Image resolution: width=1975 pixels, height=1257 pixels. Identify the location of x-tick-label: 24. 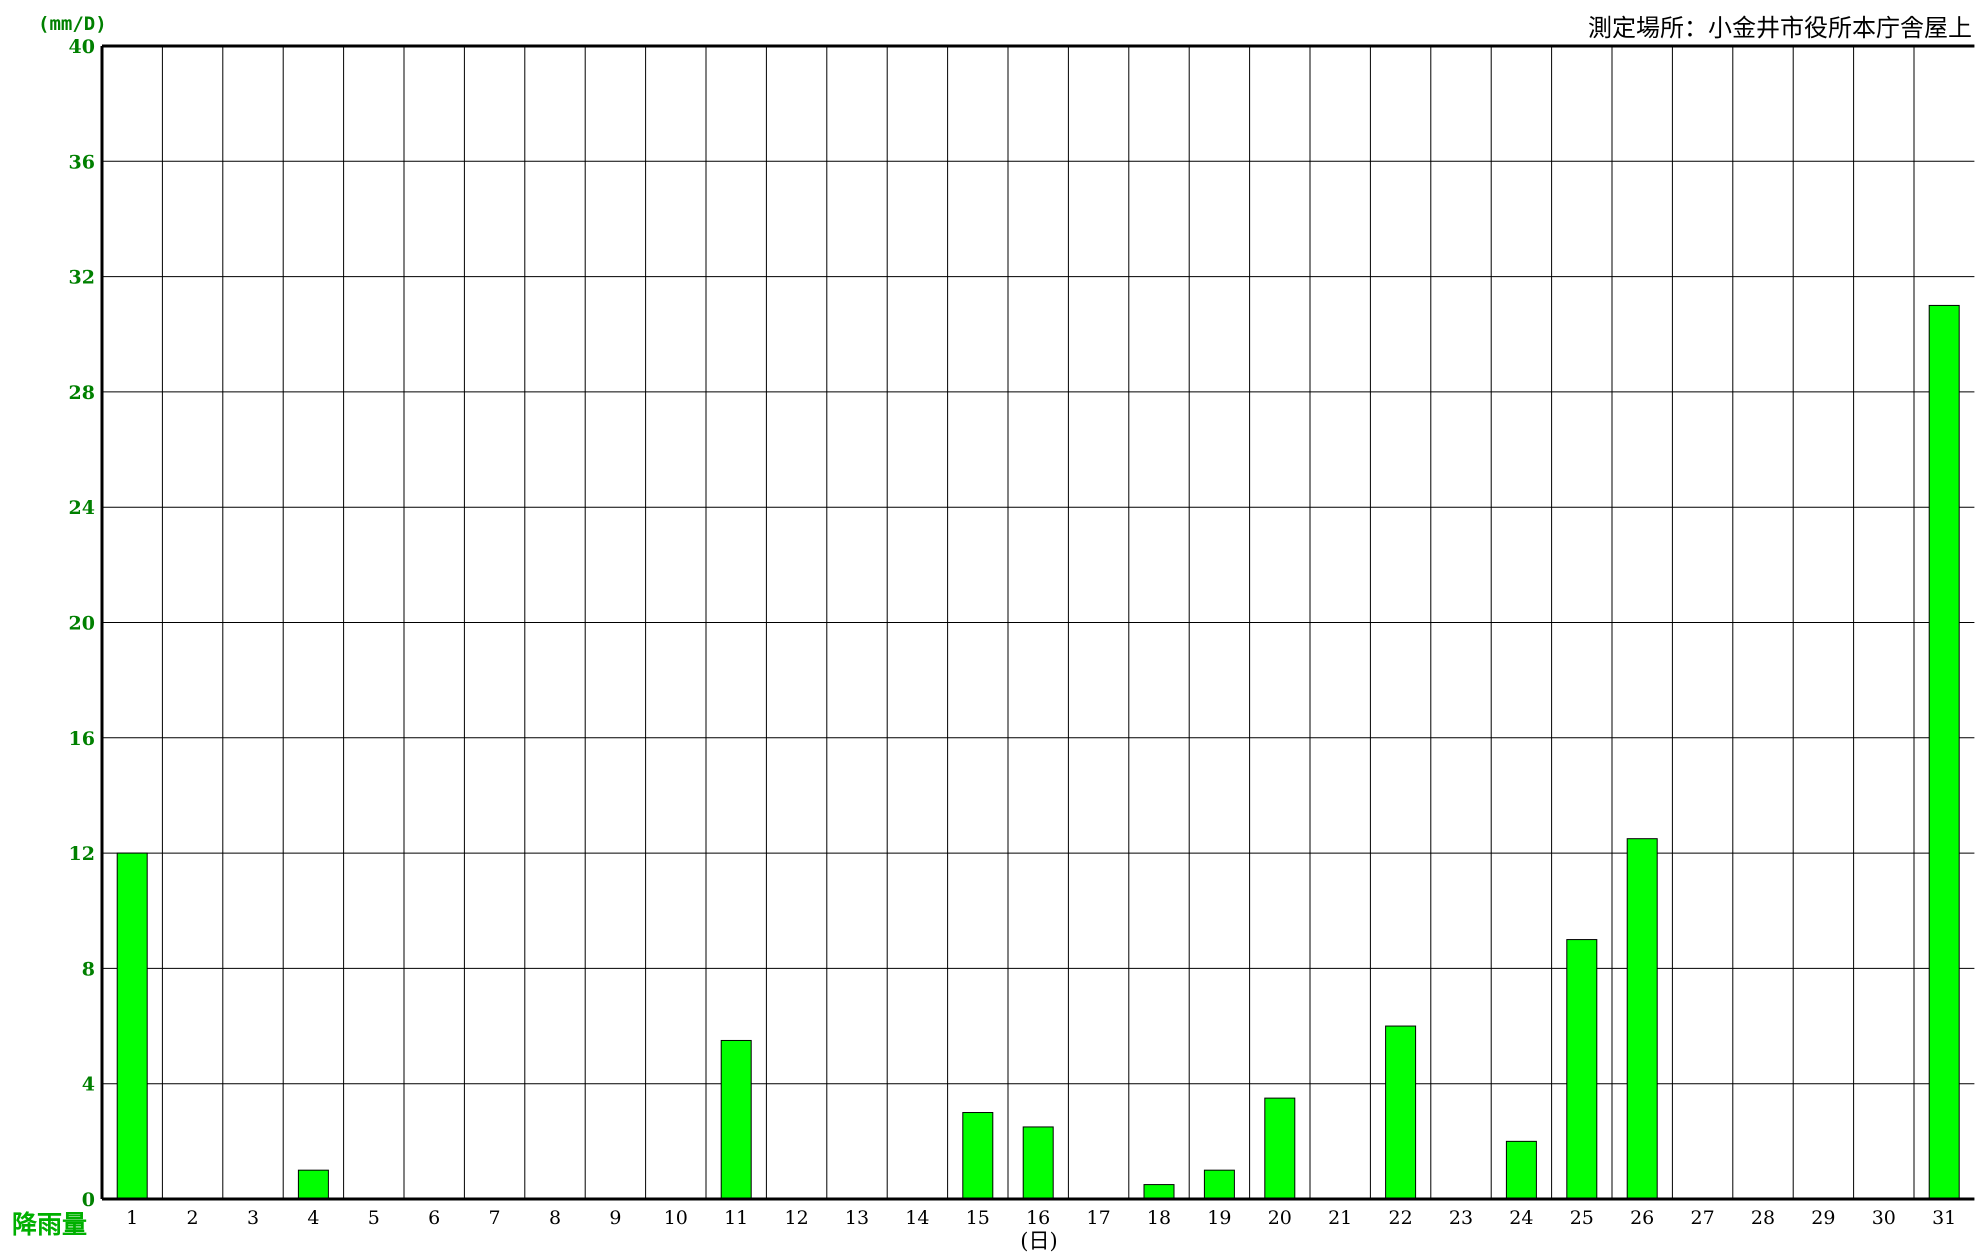
(1521, 1218).